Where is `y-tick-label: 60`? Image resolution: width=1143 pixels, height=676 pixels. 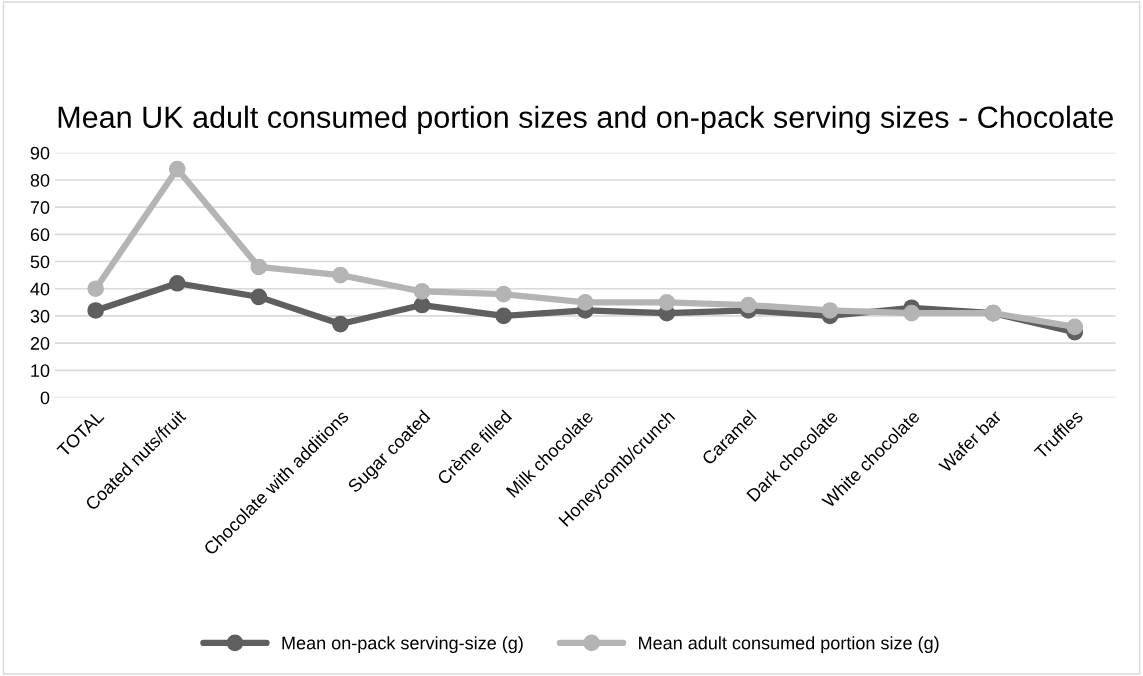 y-tick-label: 60 is located at coordinates (40, 235).